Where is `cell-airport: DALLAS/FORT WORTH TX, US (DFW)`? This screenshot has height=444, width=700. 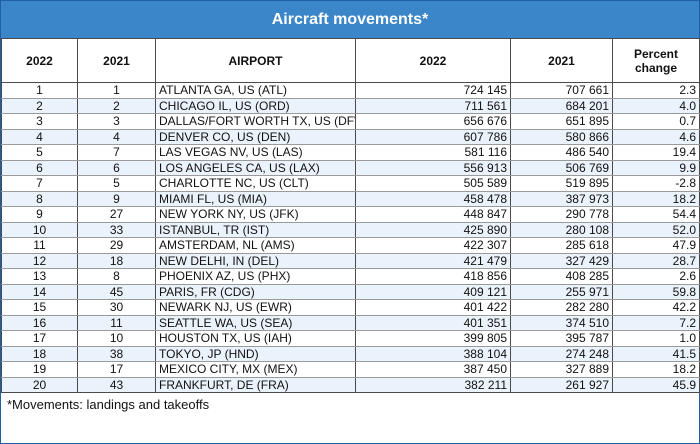 cell-airport: DALLAS/FORT WORTH TX, US (DFW) is located at coordinates (255, 121).